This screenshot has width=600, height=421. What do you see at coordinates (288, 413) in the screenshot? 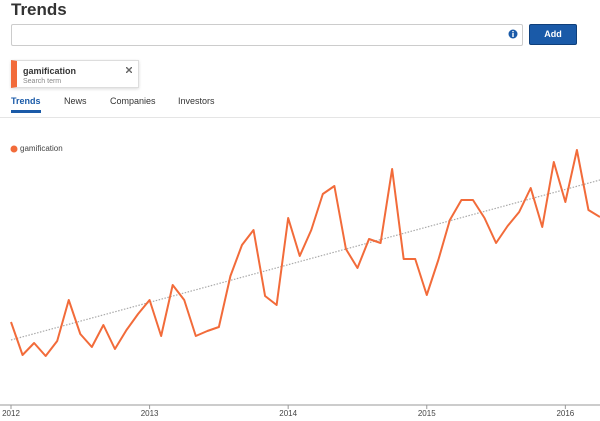
I see `x-tick-label: 2014` at bounding box center [288, 413].